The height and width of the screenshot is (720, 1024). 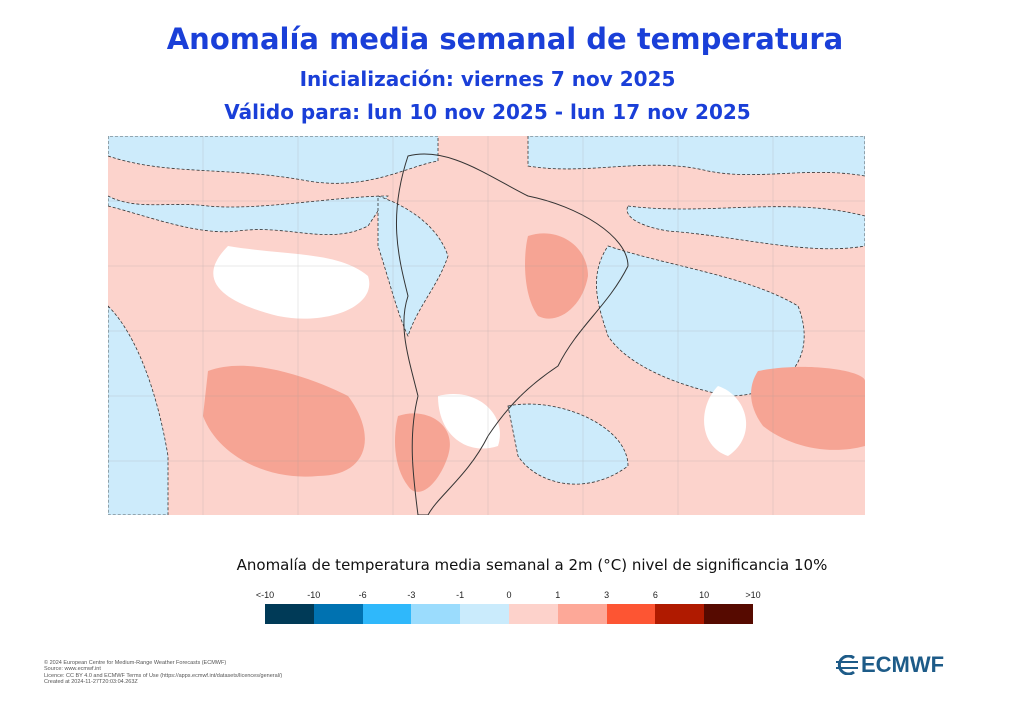 What do you see at coordinates (704, 595) in the screenshot?
I see `colorbar-tick-label: 10` at bounding box center [704, 595].